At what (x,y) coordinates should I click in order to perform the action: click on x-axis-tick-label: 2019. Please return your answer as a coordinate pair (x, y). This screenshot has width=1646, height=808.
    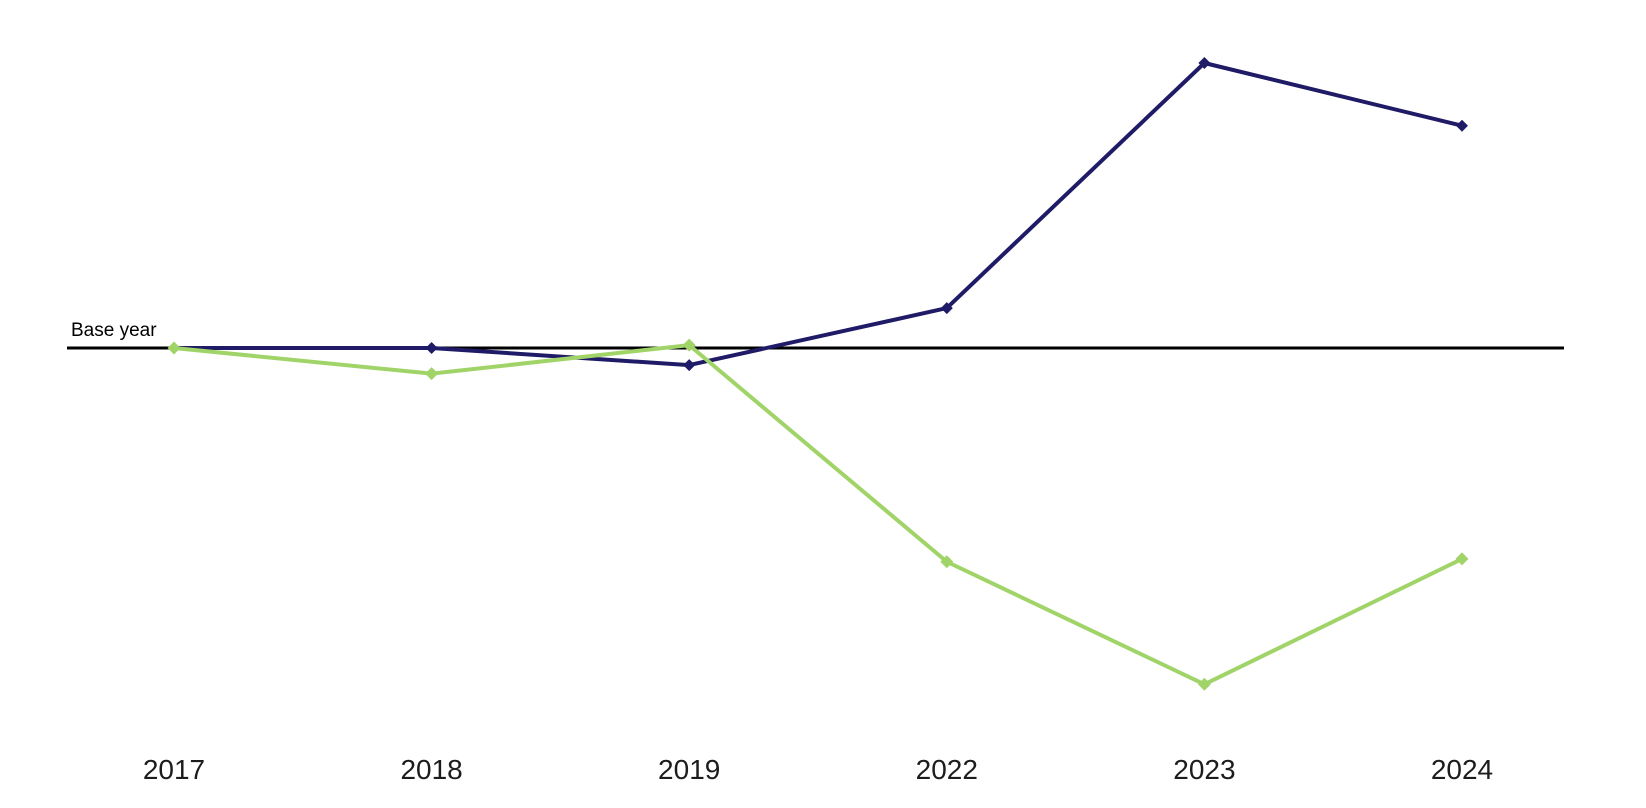
    Looking at the image, I should click on (689, 769).